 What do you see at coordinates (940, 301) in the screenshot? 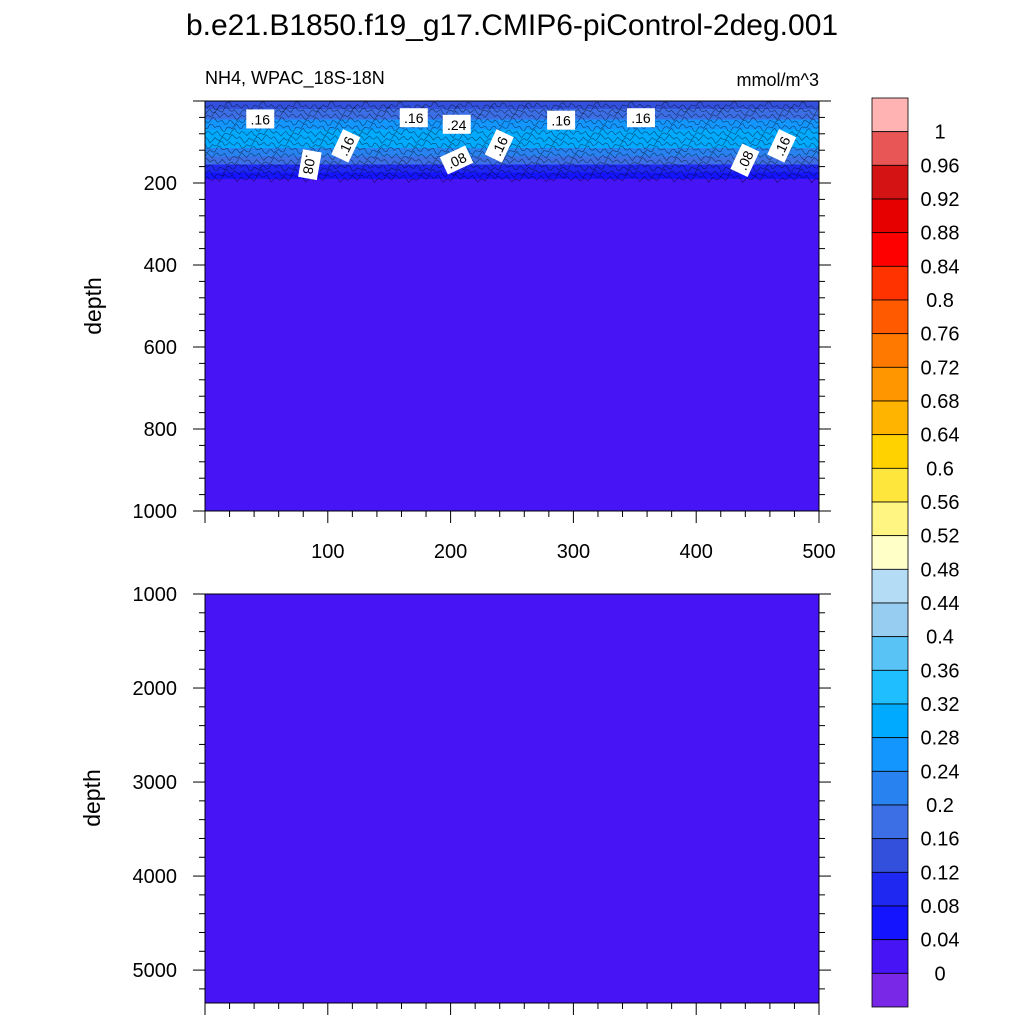
I see `colorbar-label: 0.8` at bounding box center [940, 301].